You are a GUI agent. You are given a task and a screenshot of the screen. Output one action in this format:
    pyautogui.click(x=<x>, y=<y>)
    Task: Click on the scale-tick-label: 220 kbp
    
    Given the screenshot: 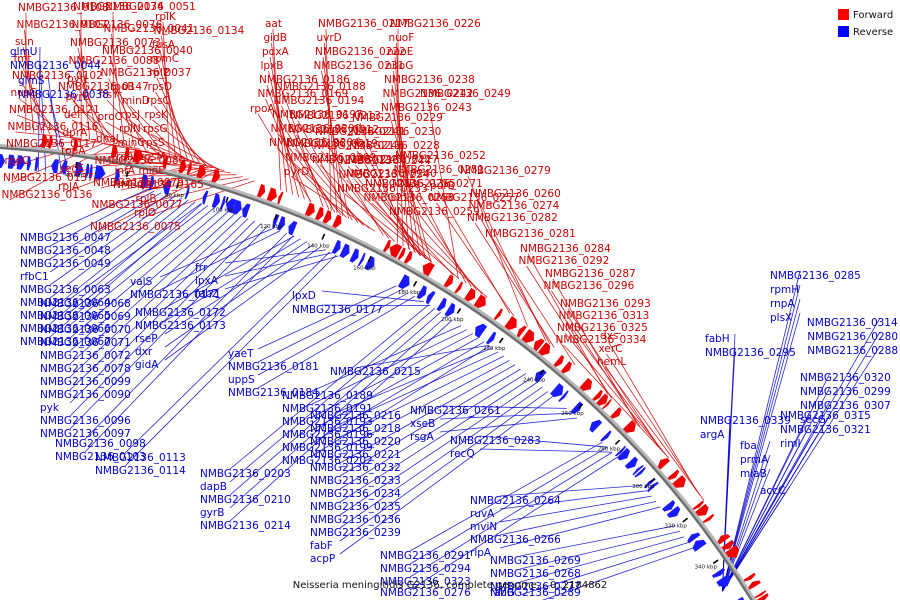 What is the action you would take?
    pyautogui.click(x=494, y=349)
    